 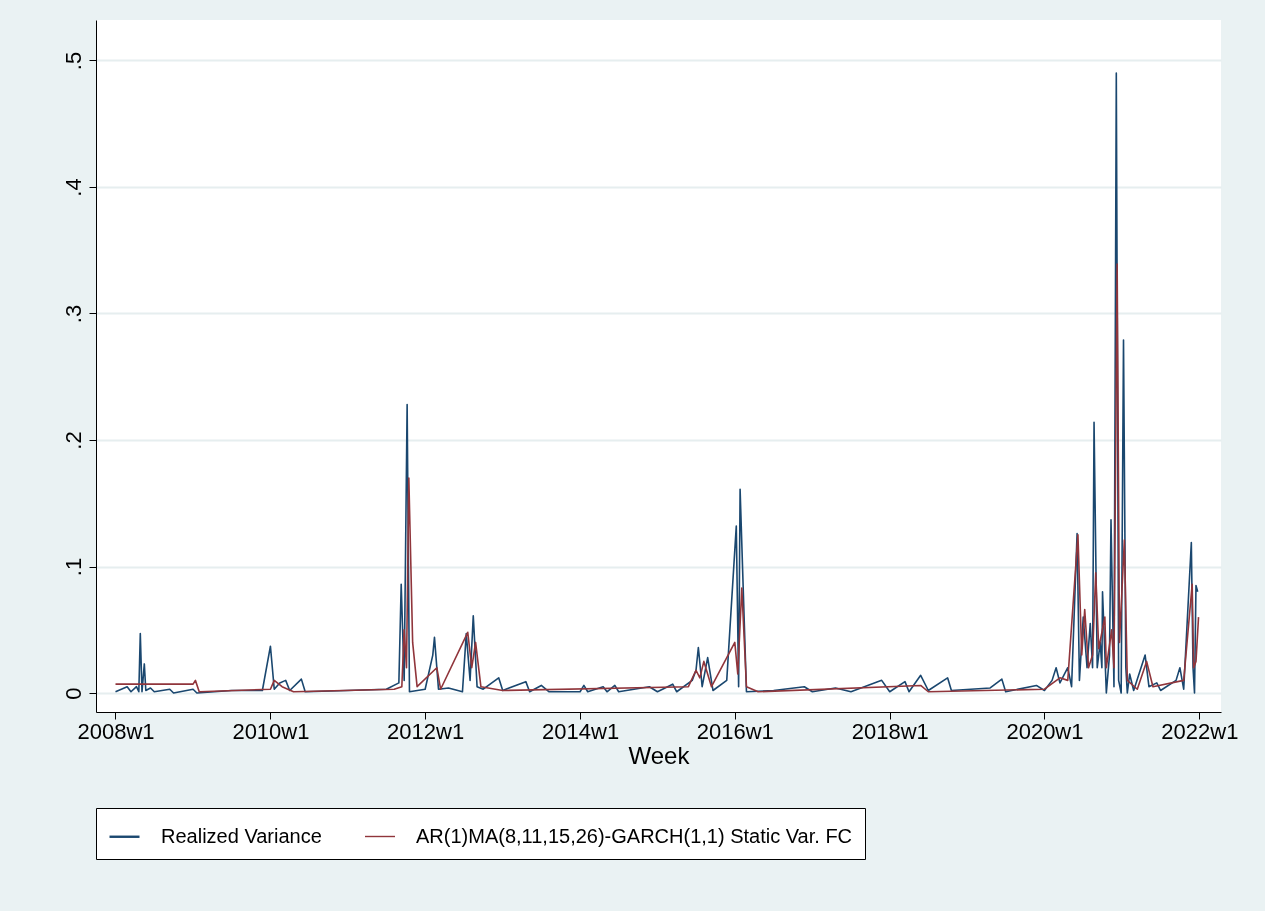 What do you see at coordinates (73, 314) in the screenshot?
I see `y-tick-label: .3` at bounding box center [73, 314].